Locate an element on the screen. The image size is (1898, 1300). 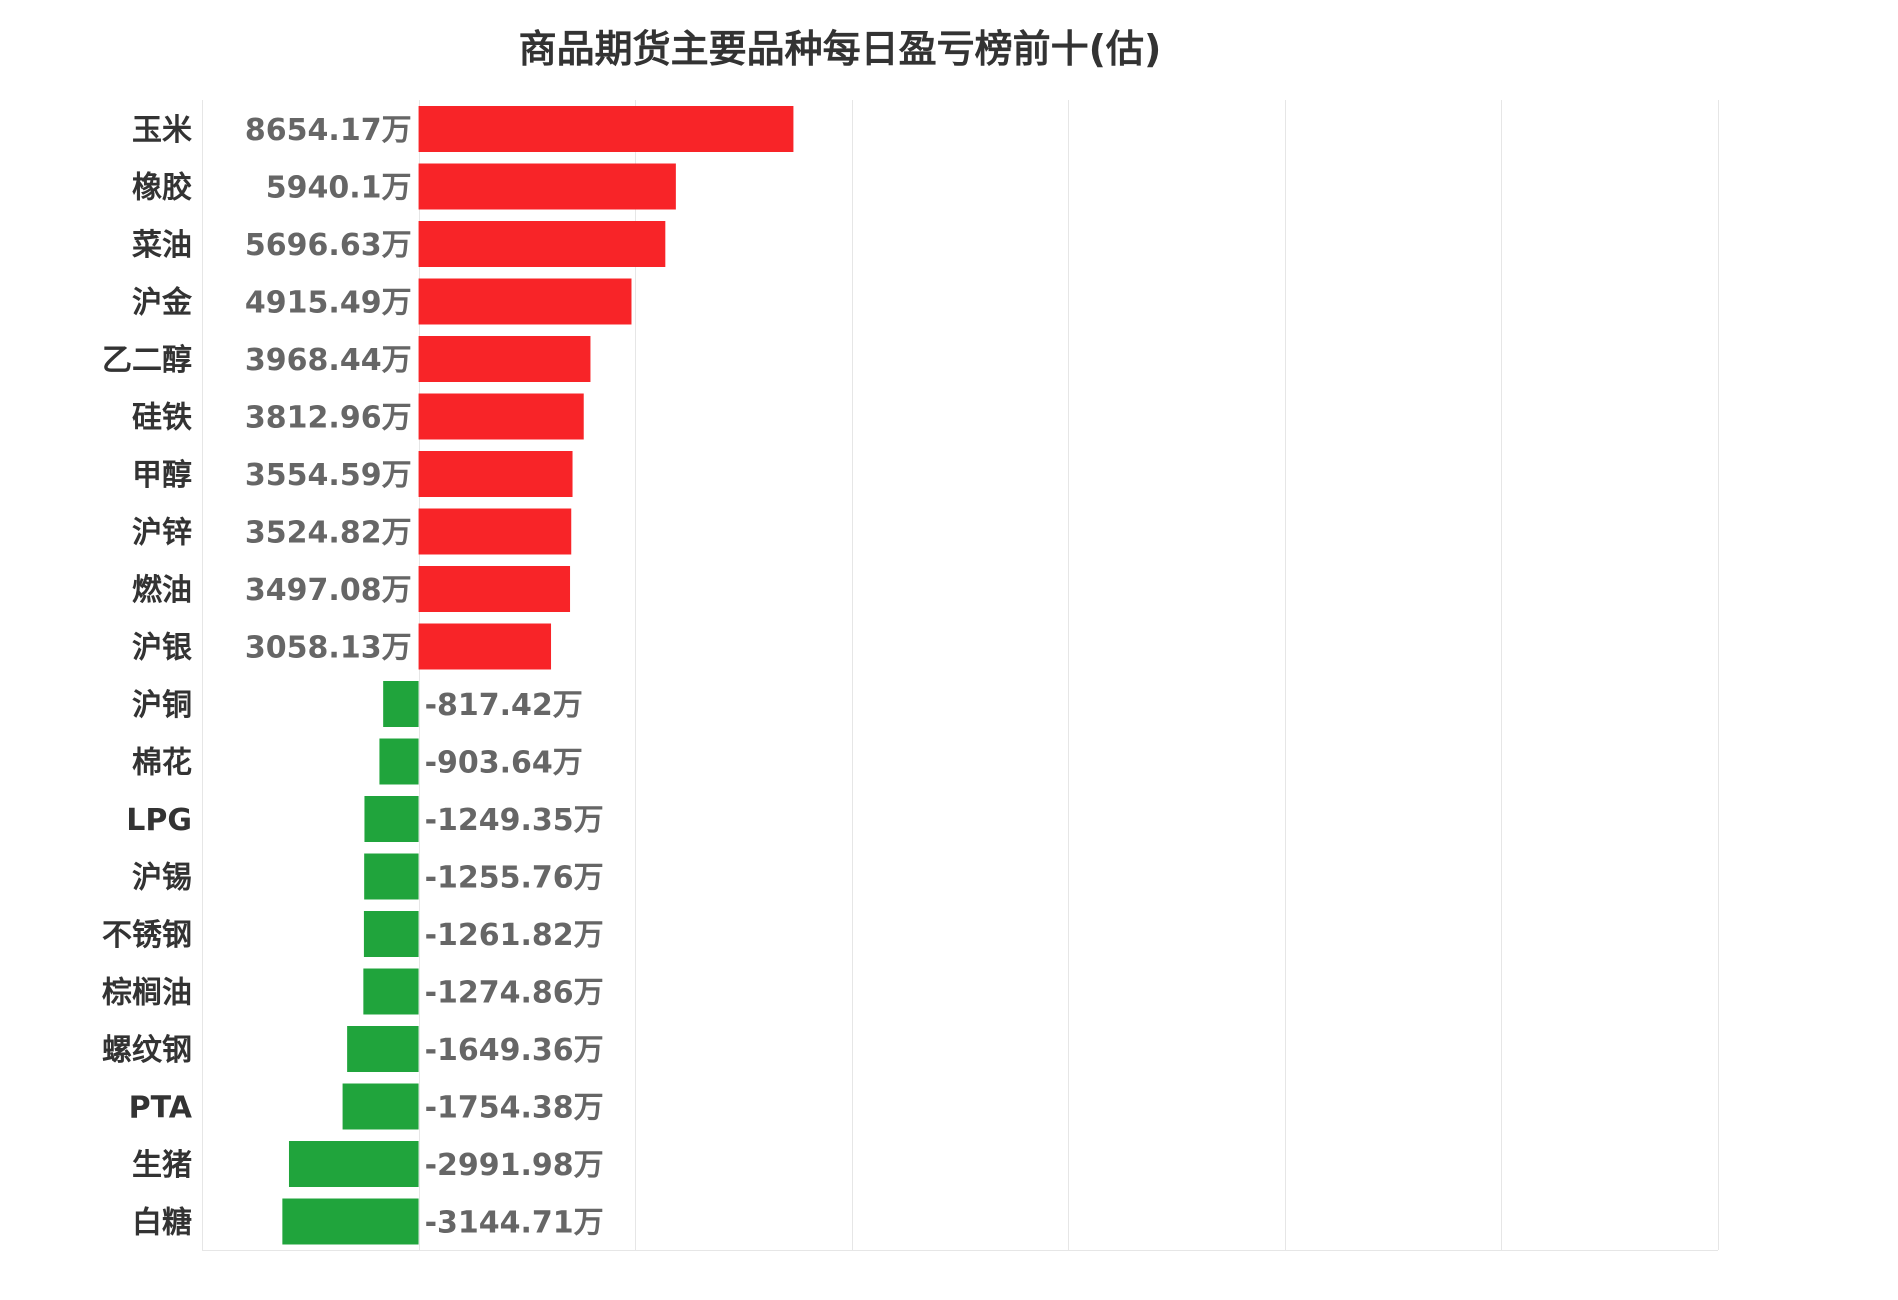
category-label: 沪铜 is located at coordinates (162, 705).